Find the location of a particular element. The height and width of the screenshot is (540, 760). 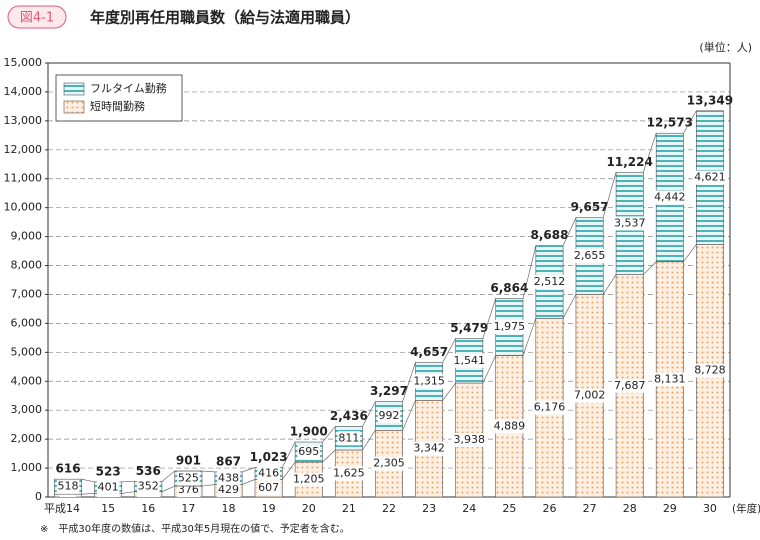

x-tick-label: 19 is located at coordinates (269, 508).